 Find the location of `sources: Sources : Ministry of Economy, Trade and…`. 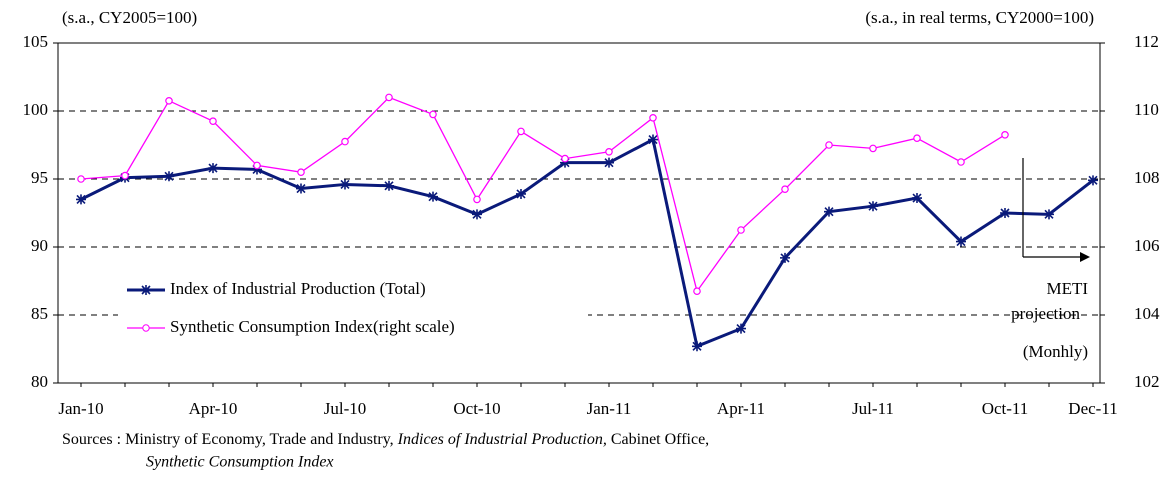

sources: Sources : Ministry of Economy, Trade and… is located at coordinates (385, 439).